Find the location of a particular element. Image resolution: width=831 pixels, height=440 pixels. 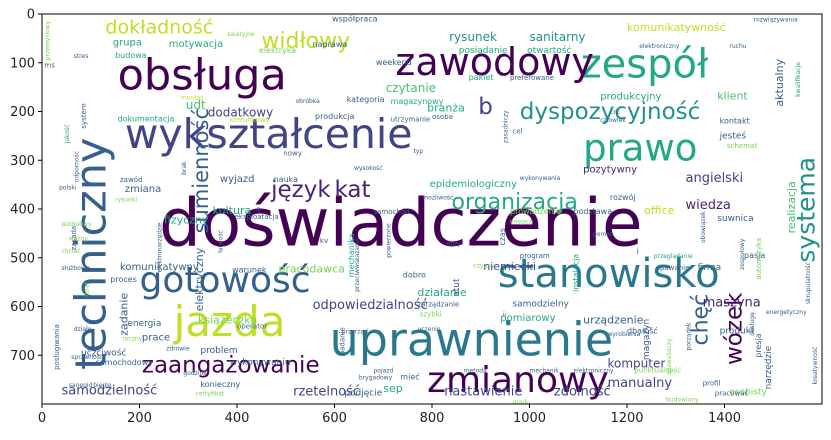

cloud-word: mechanika is located at coordinates (351, 255).